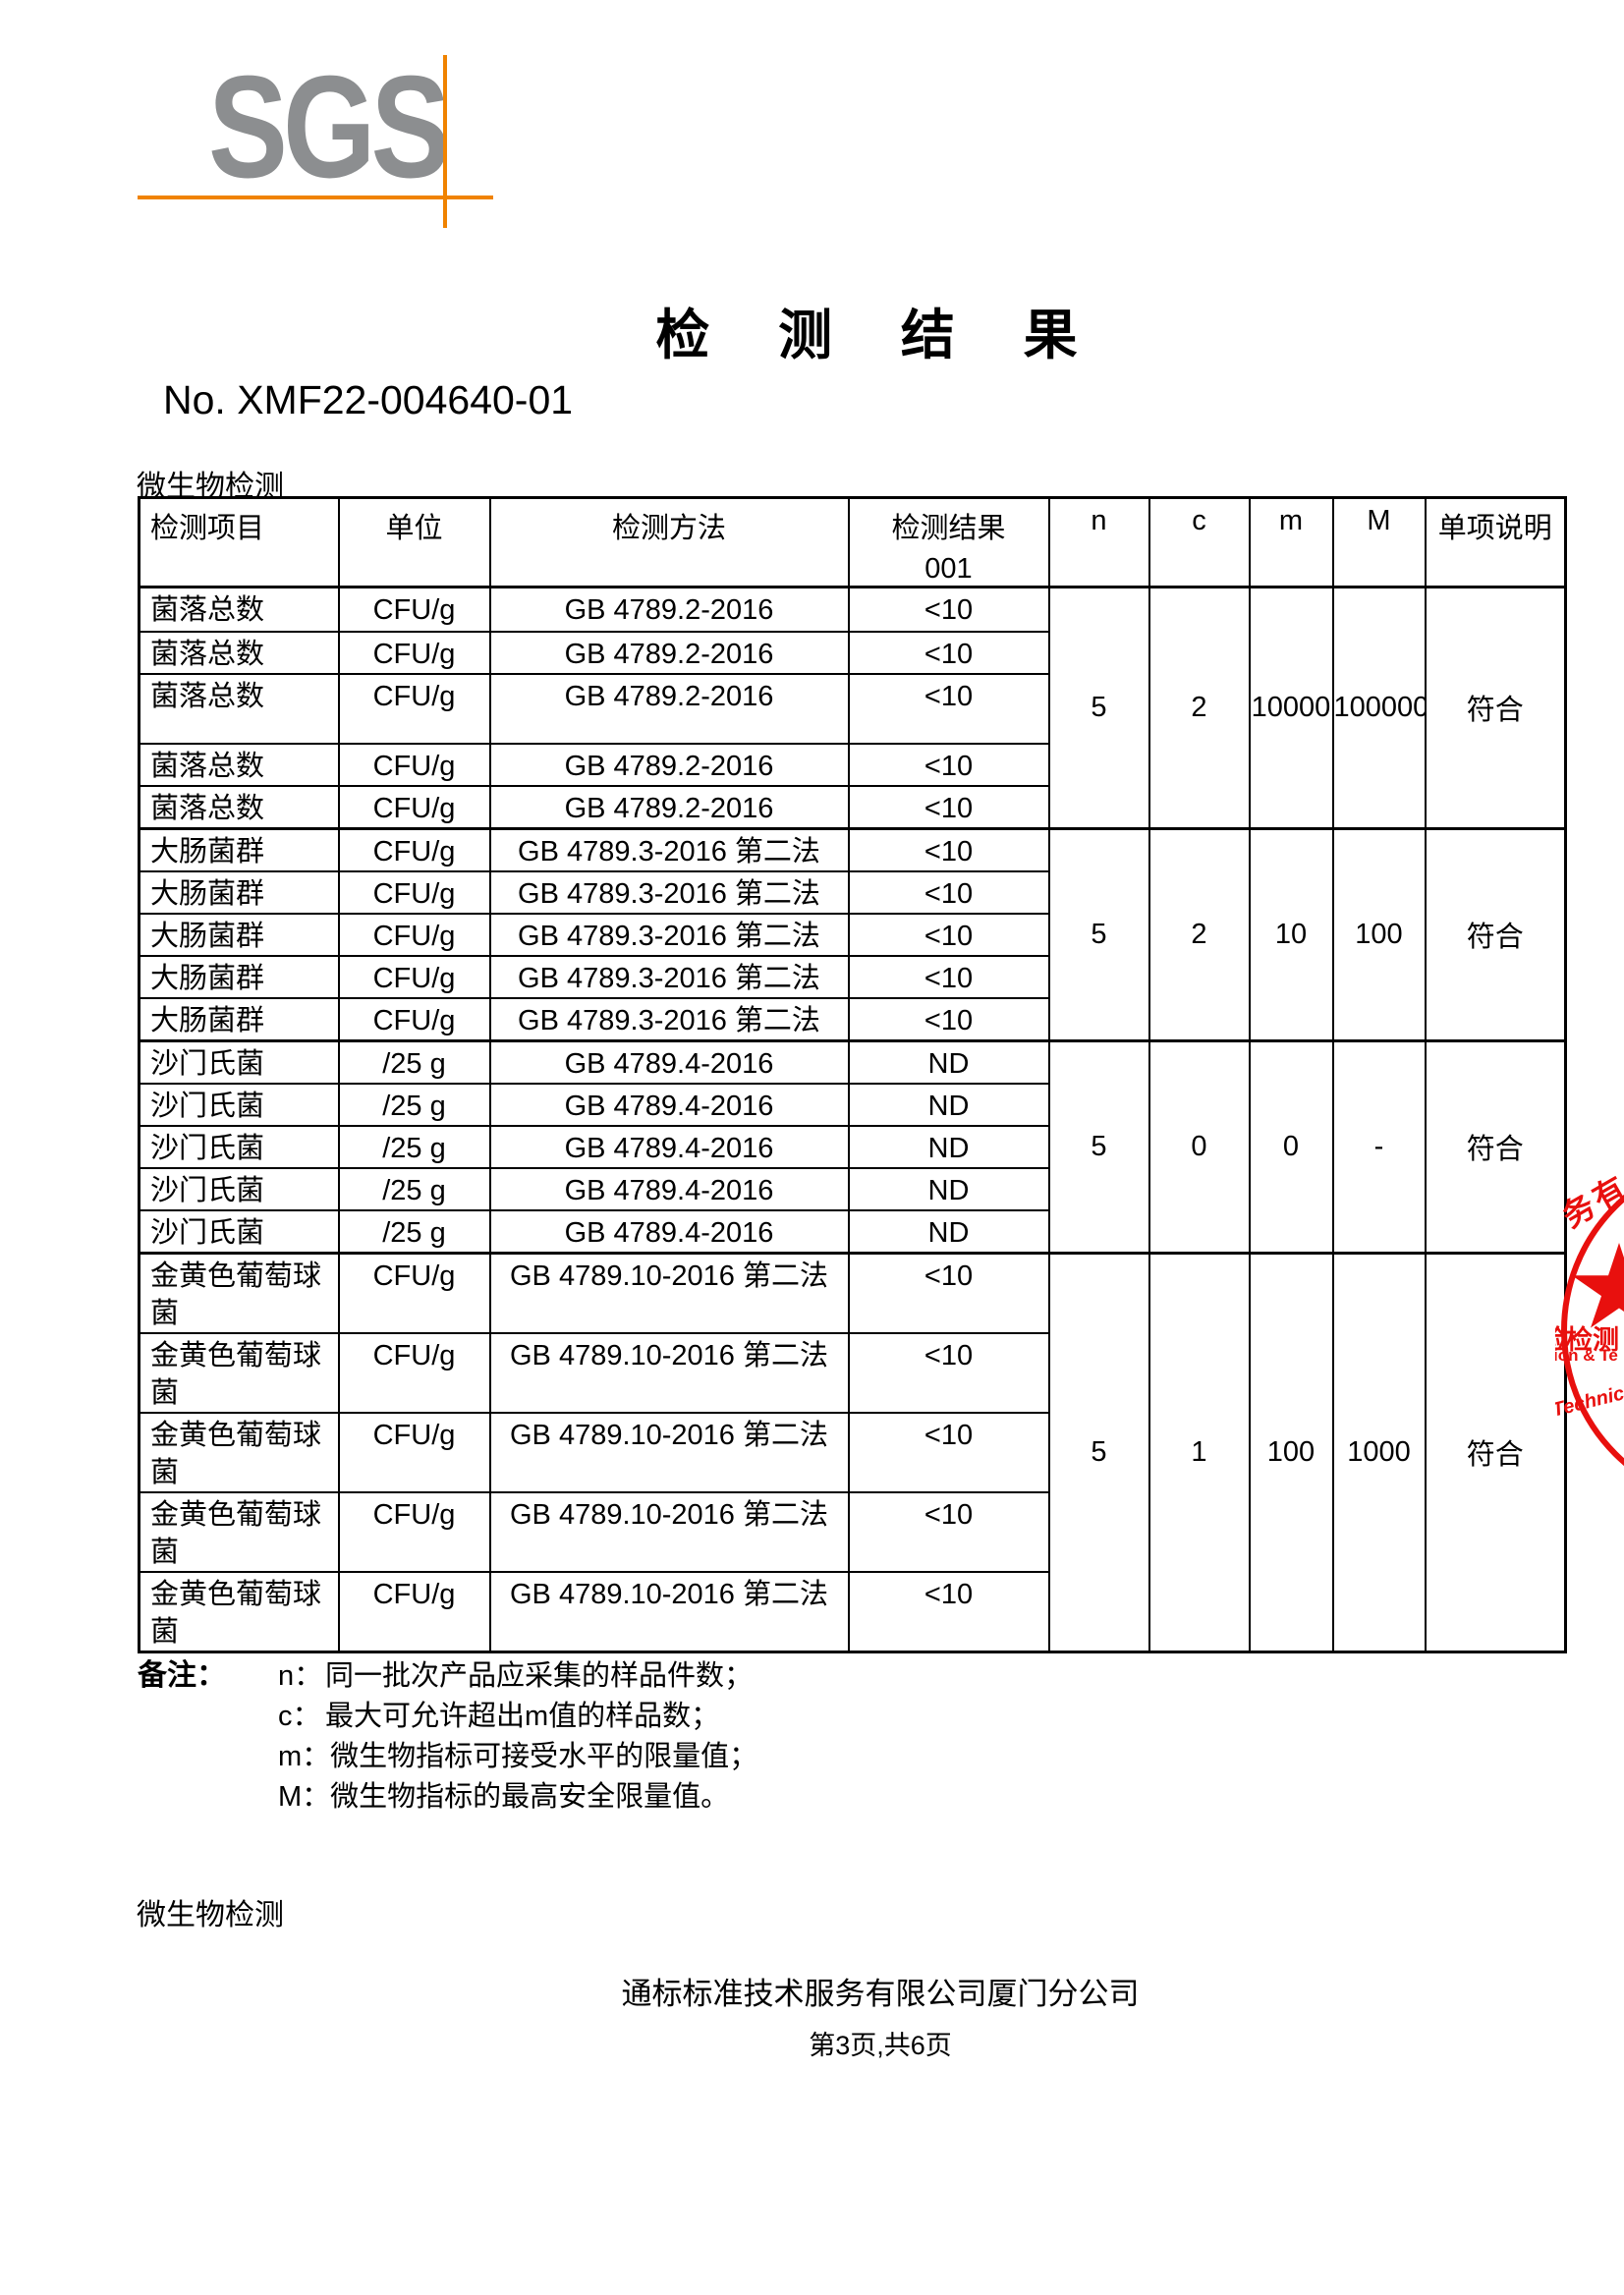 Image resolution: width=1624 pixels, height=2295 pixels. Describe the element at coordinates (445, 142) in the screenshot. I see `logo-vertical-line` at that location.